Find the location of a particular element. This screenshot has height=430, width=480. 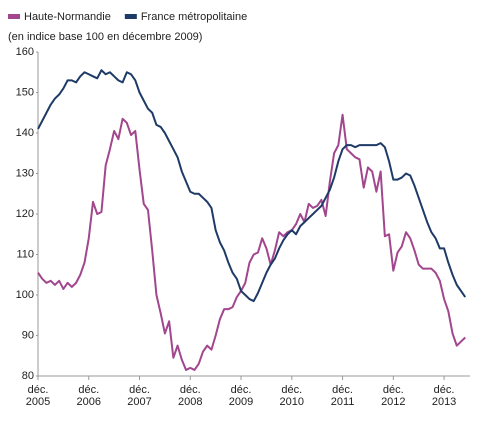

y-tick-label: 110 is located at coordinates (25, 254).